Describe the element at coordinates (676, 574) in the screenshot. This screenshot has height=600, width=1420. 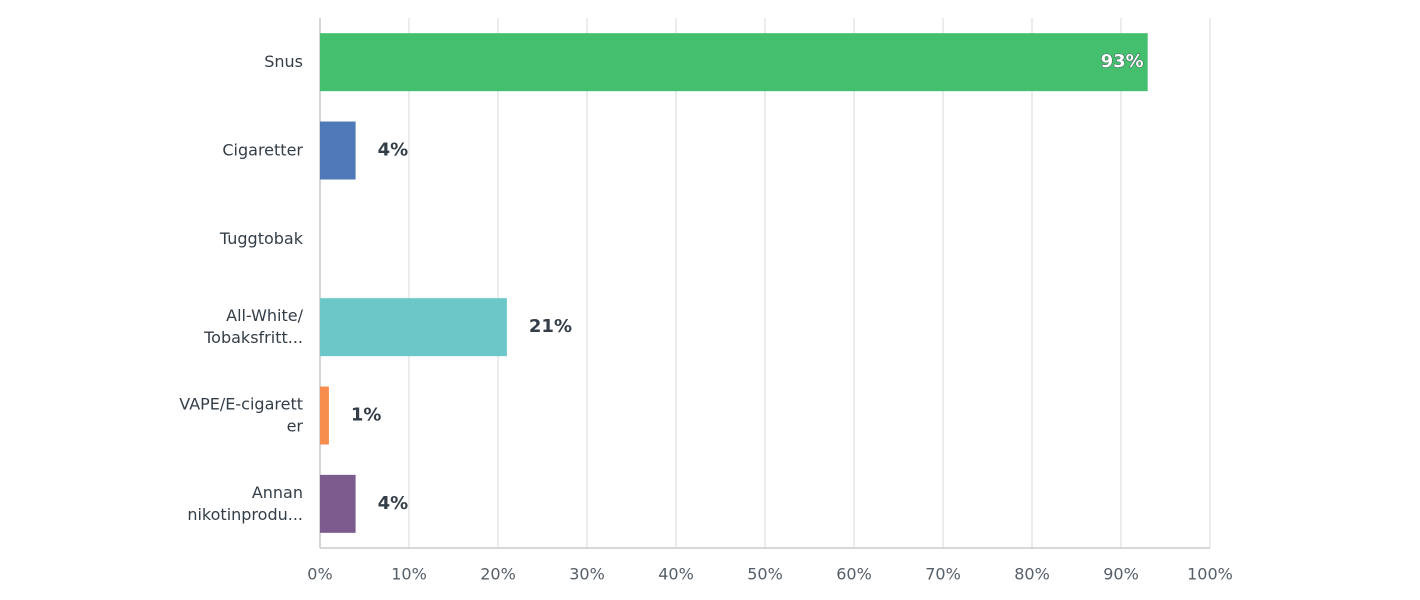
I see `x-tick-label: 40%` at that location.